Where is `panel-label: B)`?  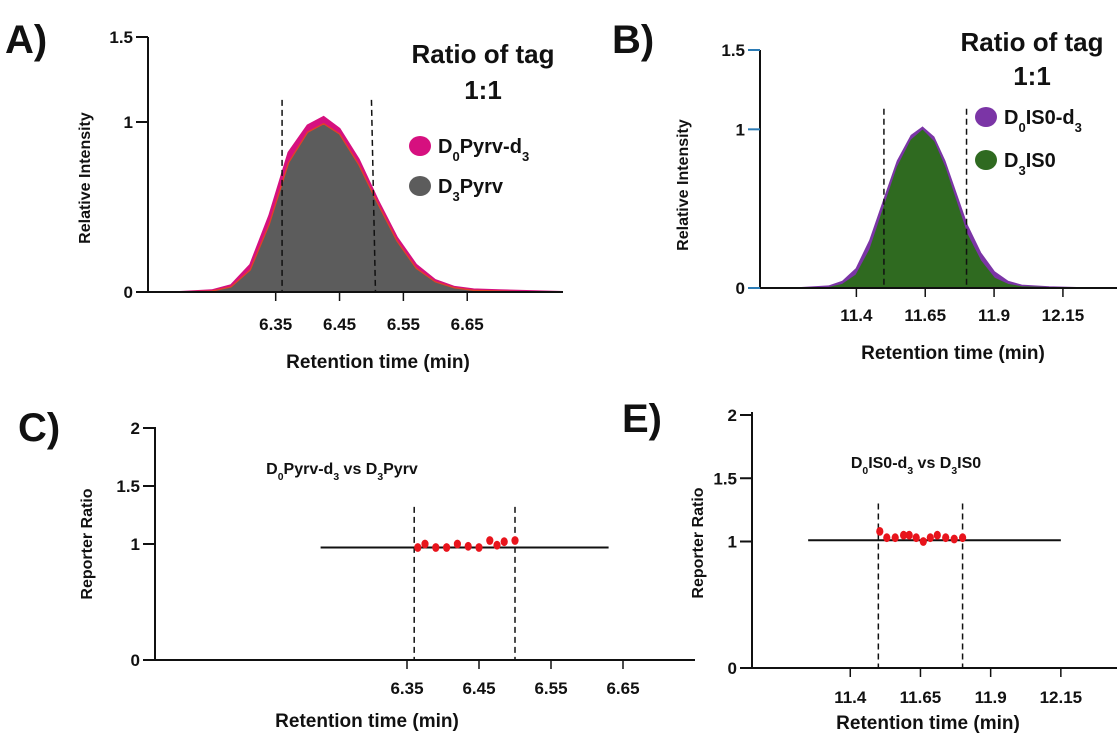
panel-label: B) is located at coordinates (633, 40).